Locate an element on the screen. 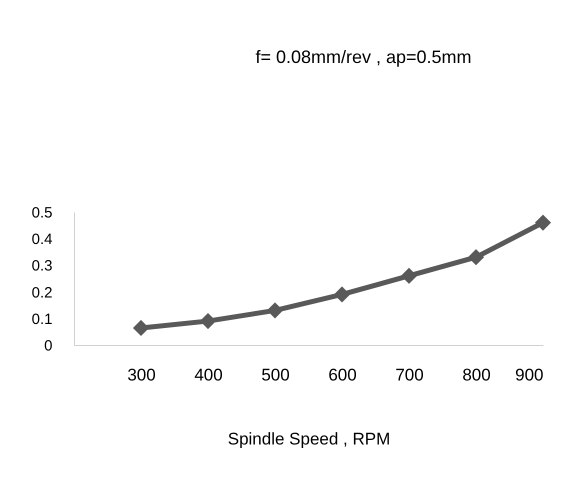  y-tick-label: 0.5 is located at coordinates (42, 213).